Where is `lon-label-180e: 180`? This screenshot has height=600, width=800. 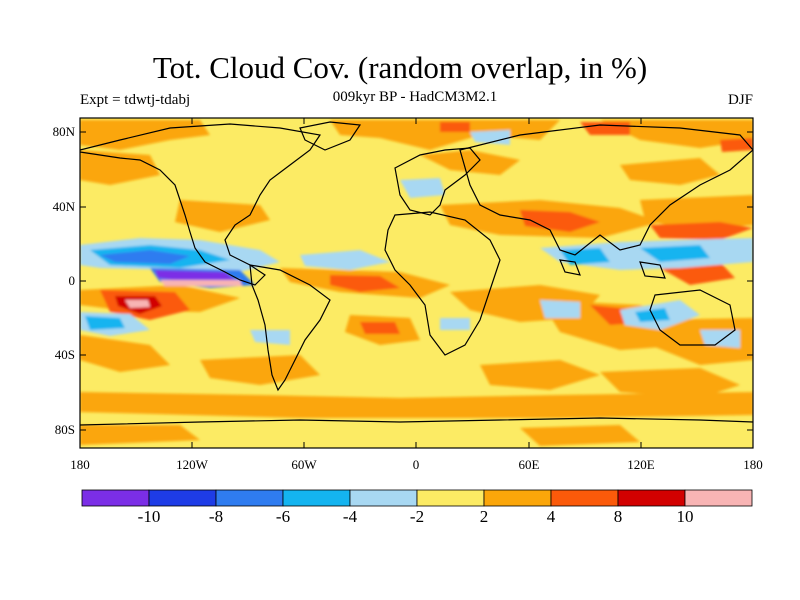 lon-label-180e: 180 is located at coordinates (753, 464).